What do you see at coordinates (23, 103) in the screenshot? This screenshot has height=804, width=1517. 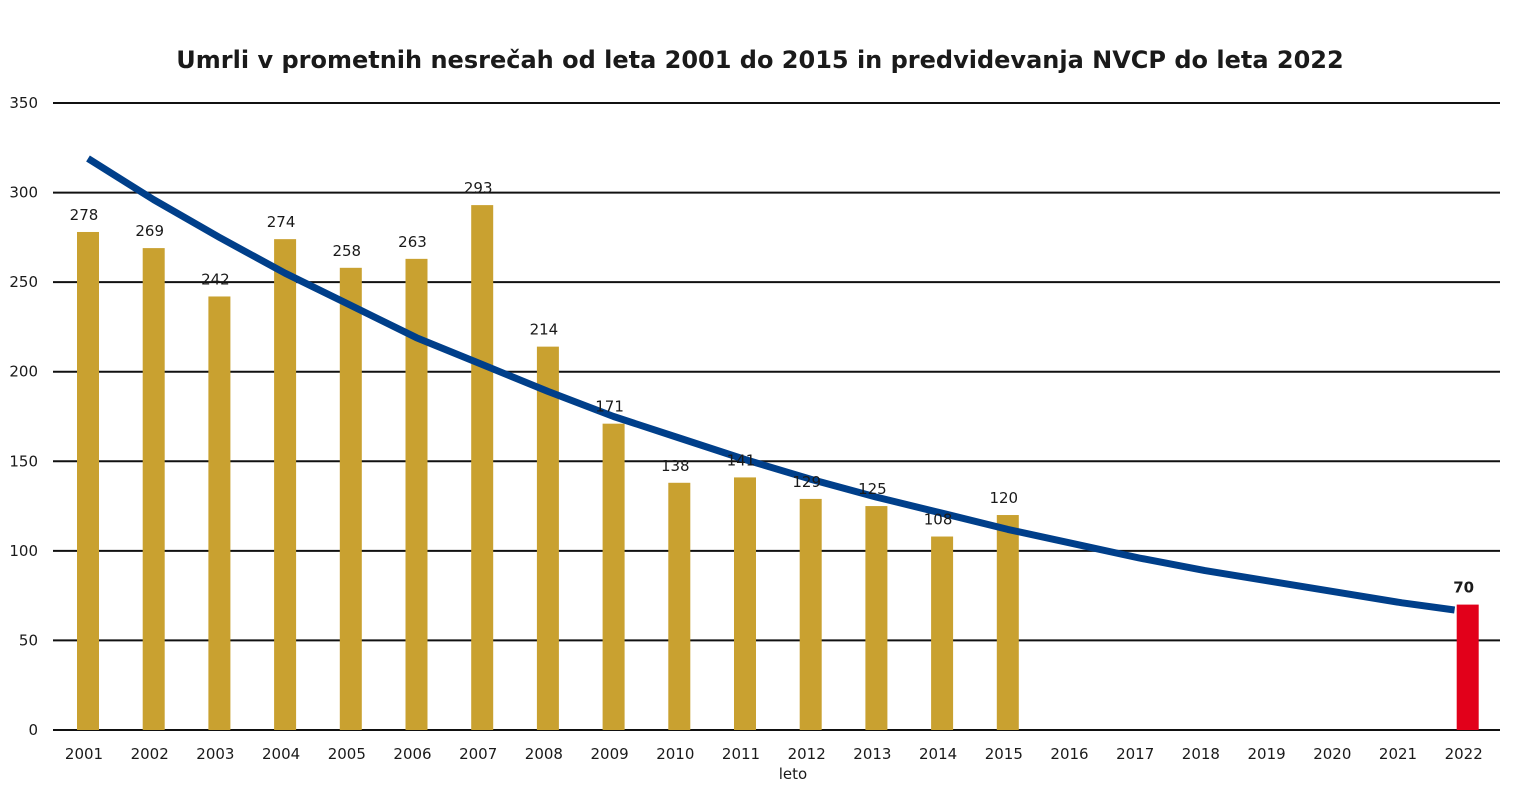 I see `y-tick-label: 350` at bounding box center [23, 103].